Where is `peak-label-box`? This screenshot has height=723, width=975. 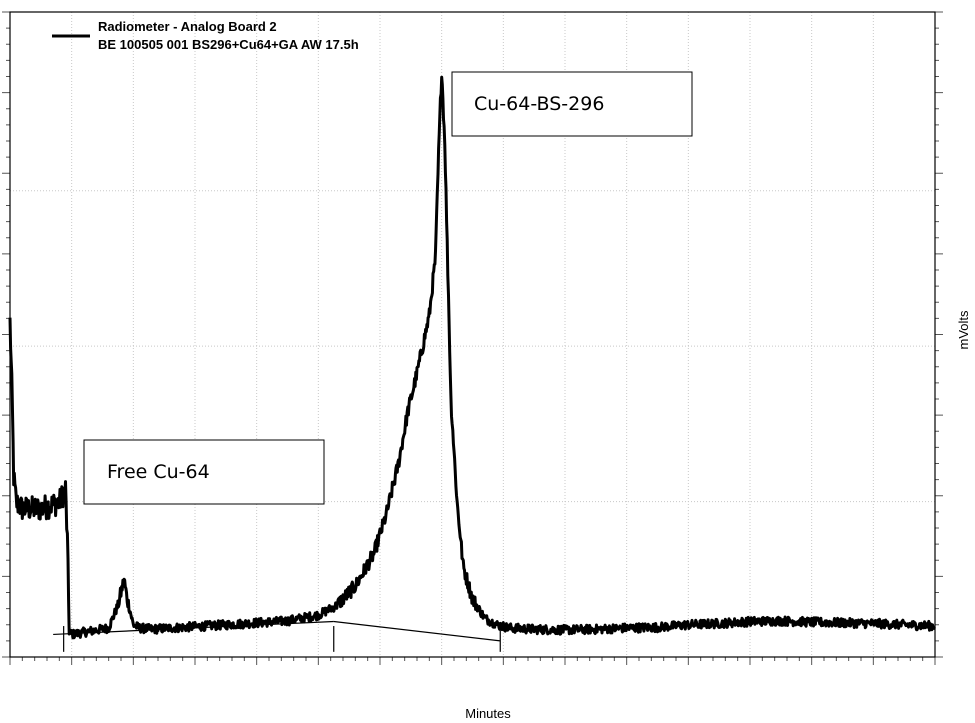
peak-label-box is located at coordinates (572, 104).